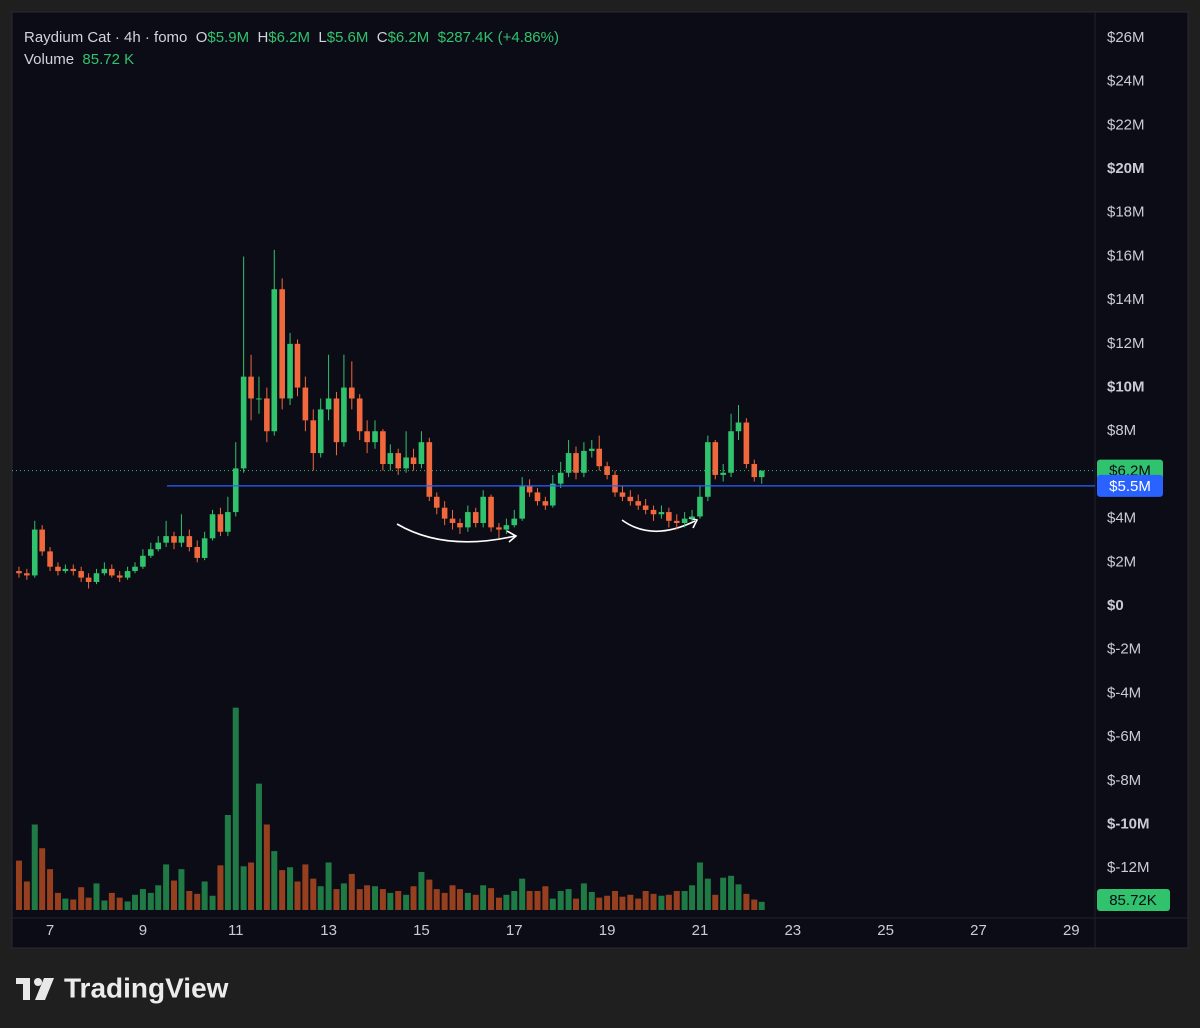 The width and height of the screenshot is (1200, 1028). I want to click on ohlc-label: L, so click(322, 37).